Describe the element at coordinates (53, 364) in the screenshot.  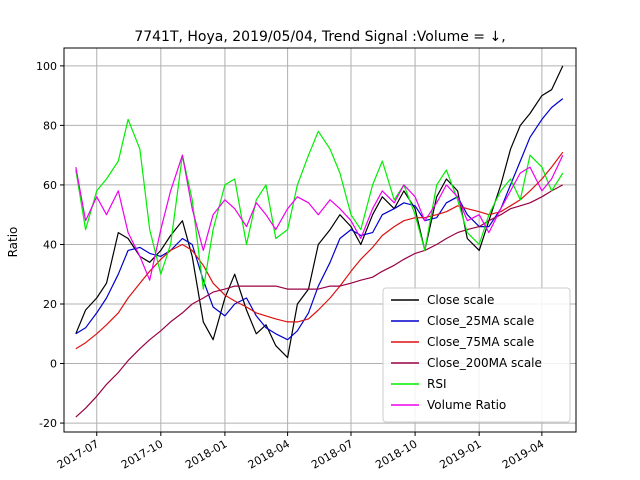
I see `y-tick-label: 0` at that location.